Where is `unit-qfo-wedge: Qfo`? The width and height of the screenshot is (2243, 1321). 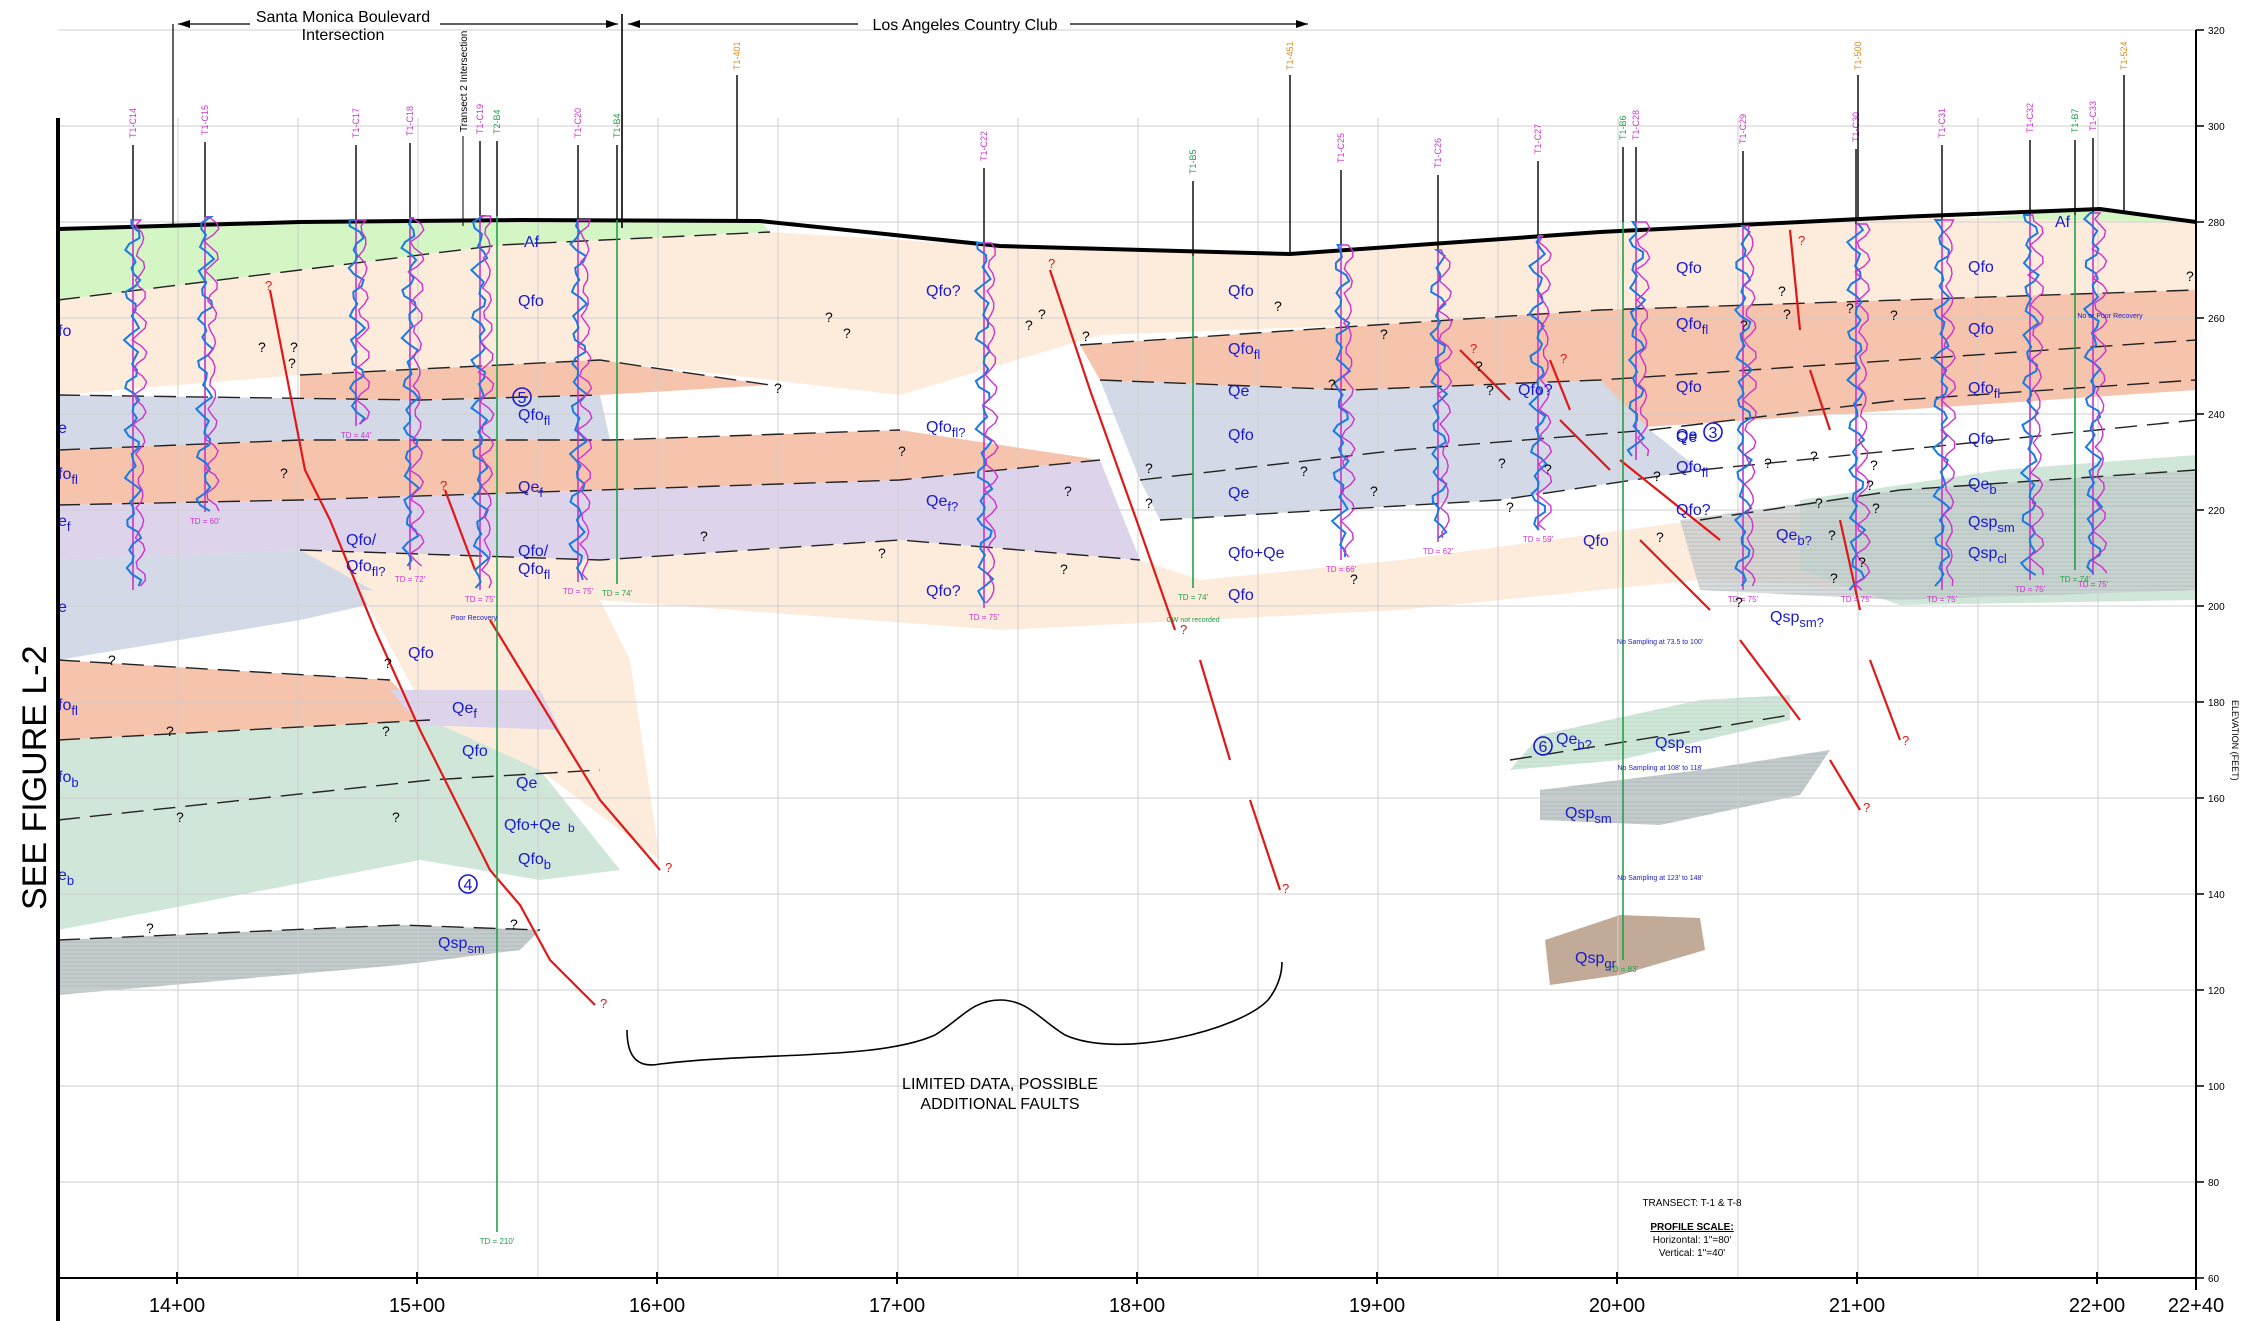 unit-qfo-wedge: Qfo is located at coordinates (421, 653).